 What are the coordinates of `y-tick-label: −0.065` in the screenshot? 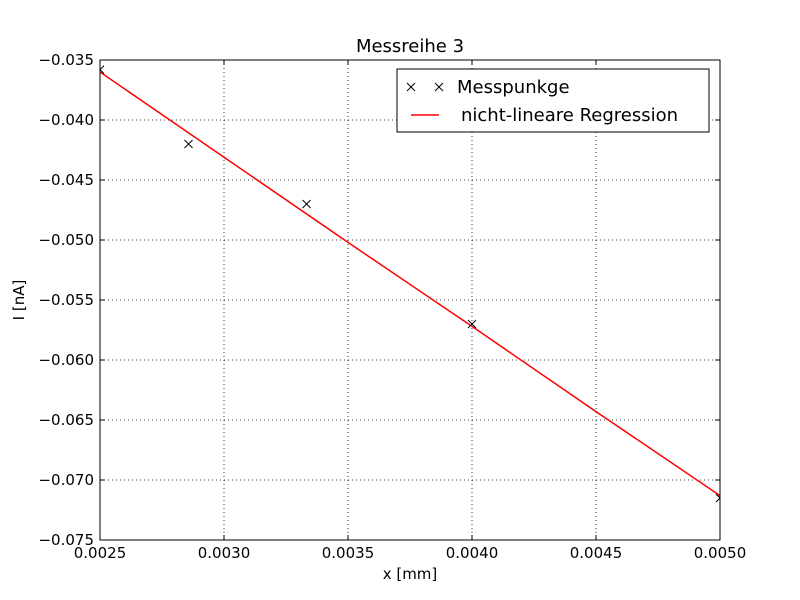 It's located at (66, 420).